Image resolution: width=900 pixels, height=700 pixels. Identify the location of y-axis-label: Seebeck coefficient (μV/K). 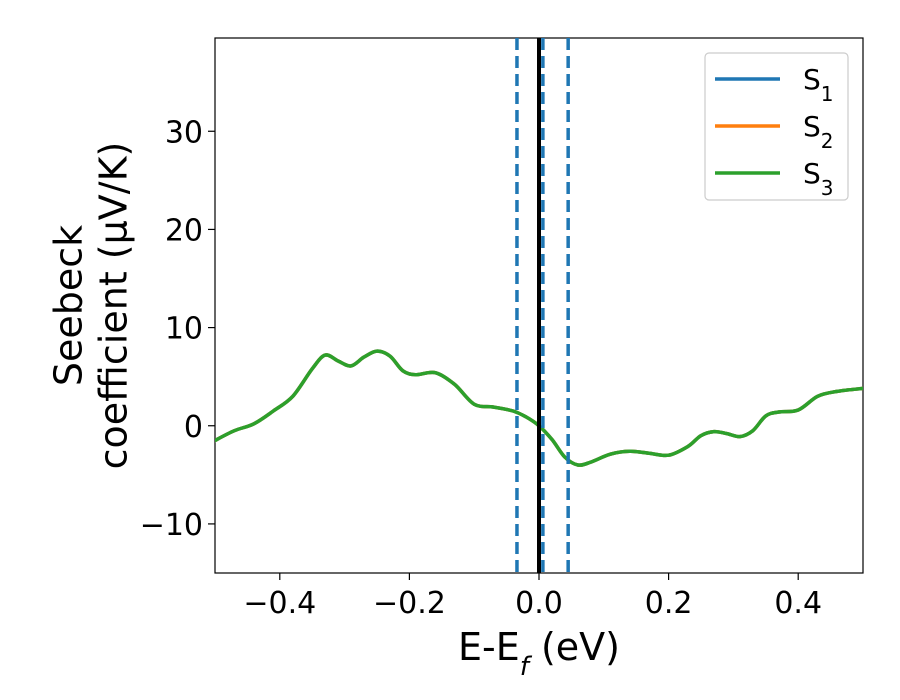
(90, 306).